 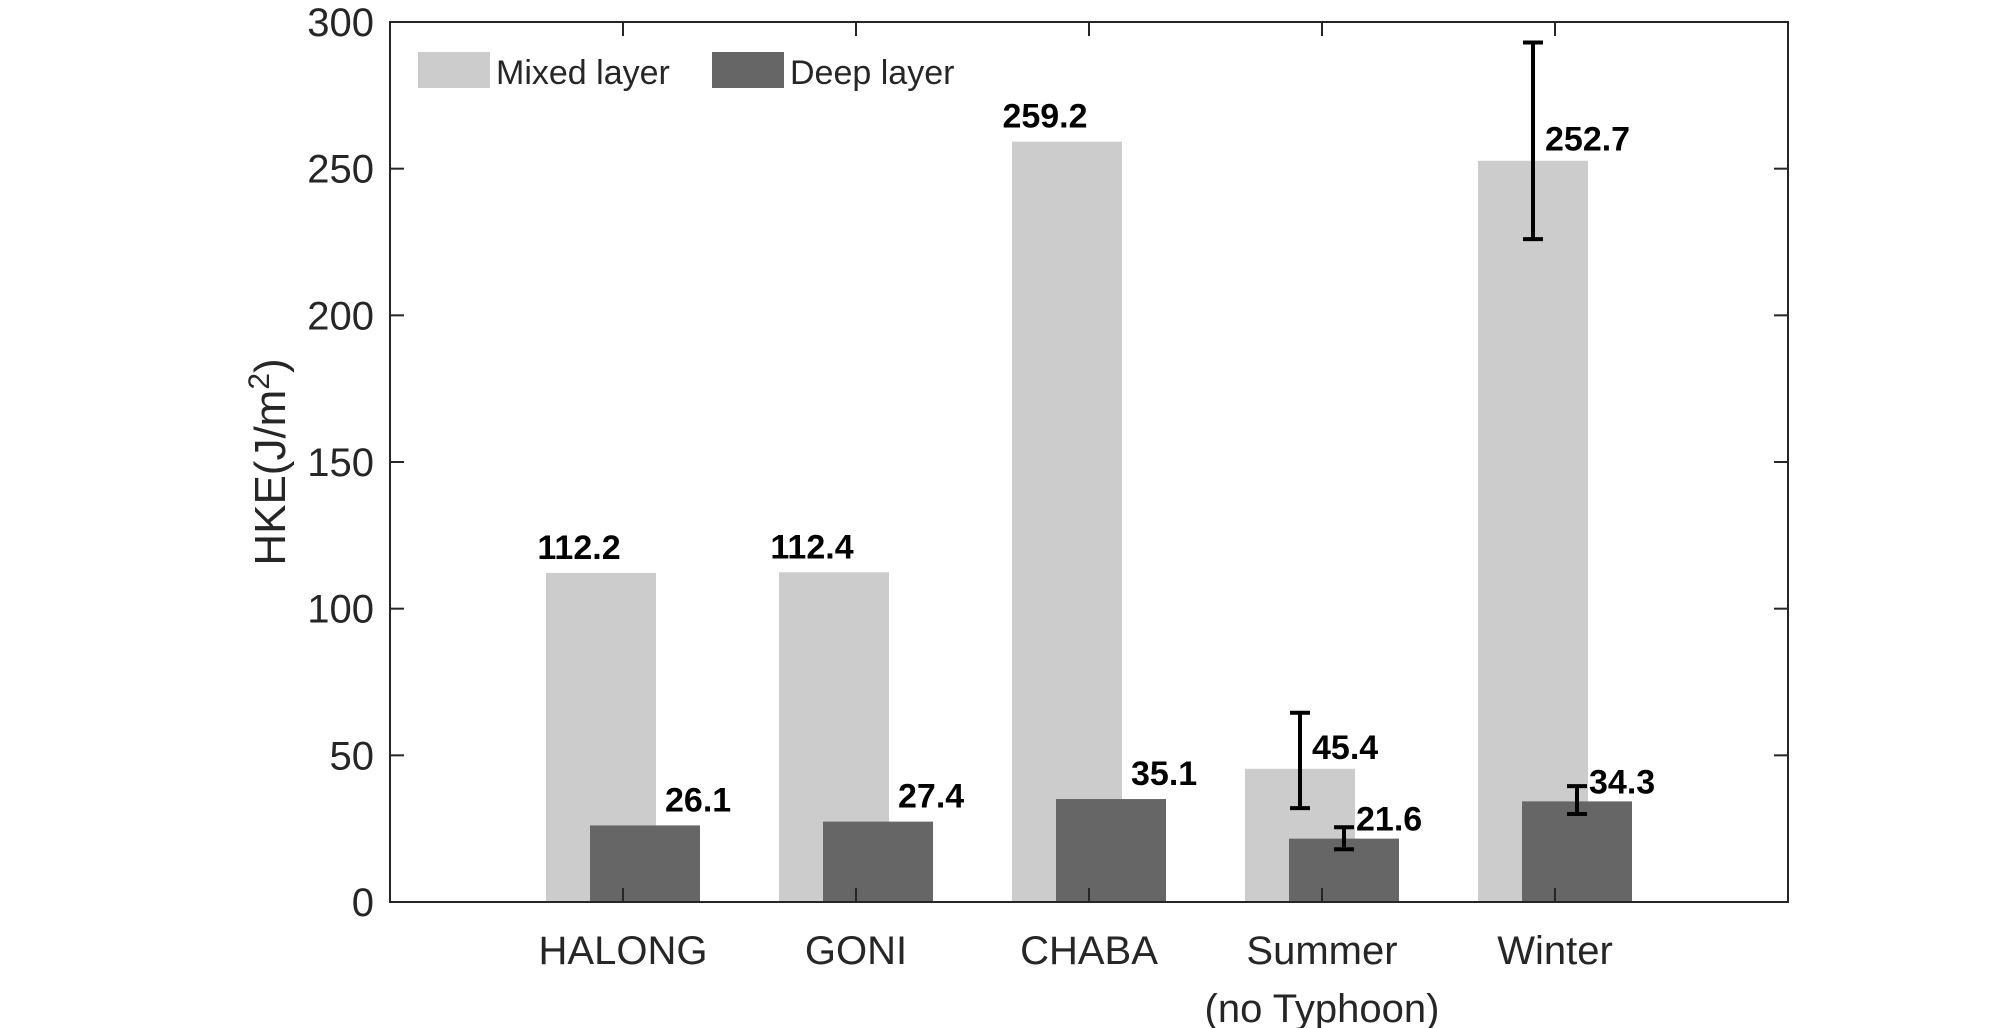 I want to click on deep-layer-value-label: 26.1, so click(x=698, y=800).